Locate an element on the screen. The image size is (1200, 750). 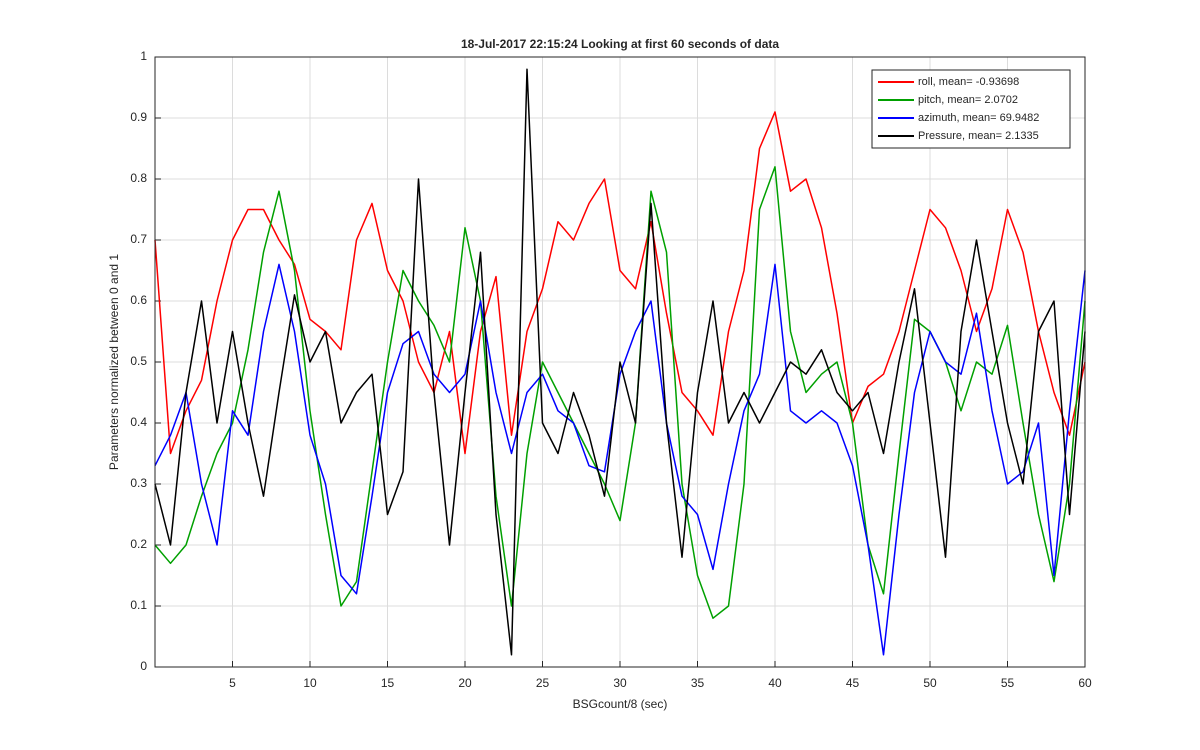
x-tick-label: 20 is located at coordinates (465, 683).